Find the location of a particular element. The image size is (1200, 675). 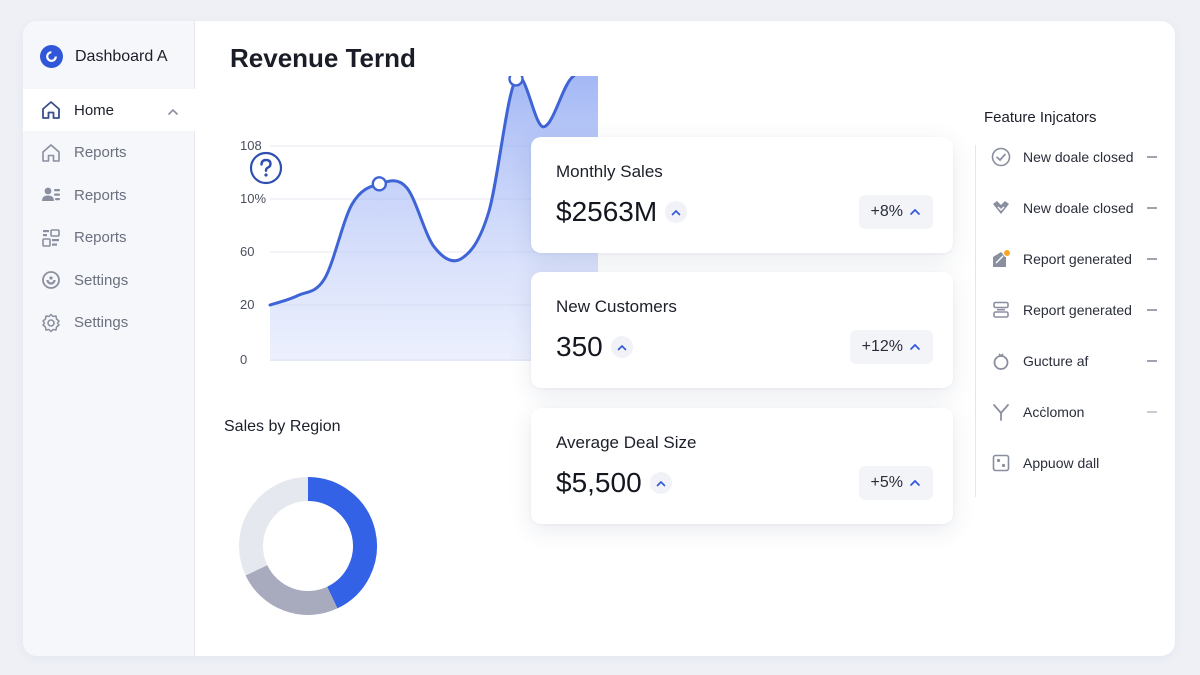

list-item: Appuow dall is located at coordinates (1079, 463).